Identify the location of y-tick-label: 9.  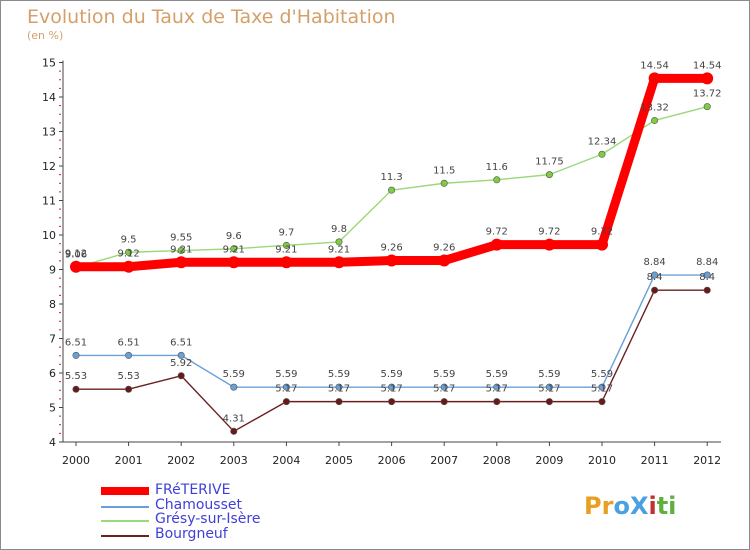
(52, 270).